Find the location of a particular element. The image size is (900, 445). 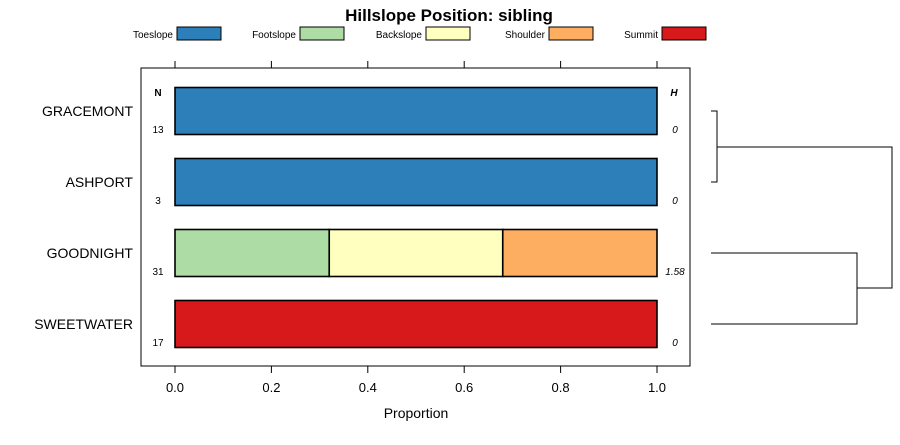

bar-gracemont-toeslope is located at coordinates (416, 111).